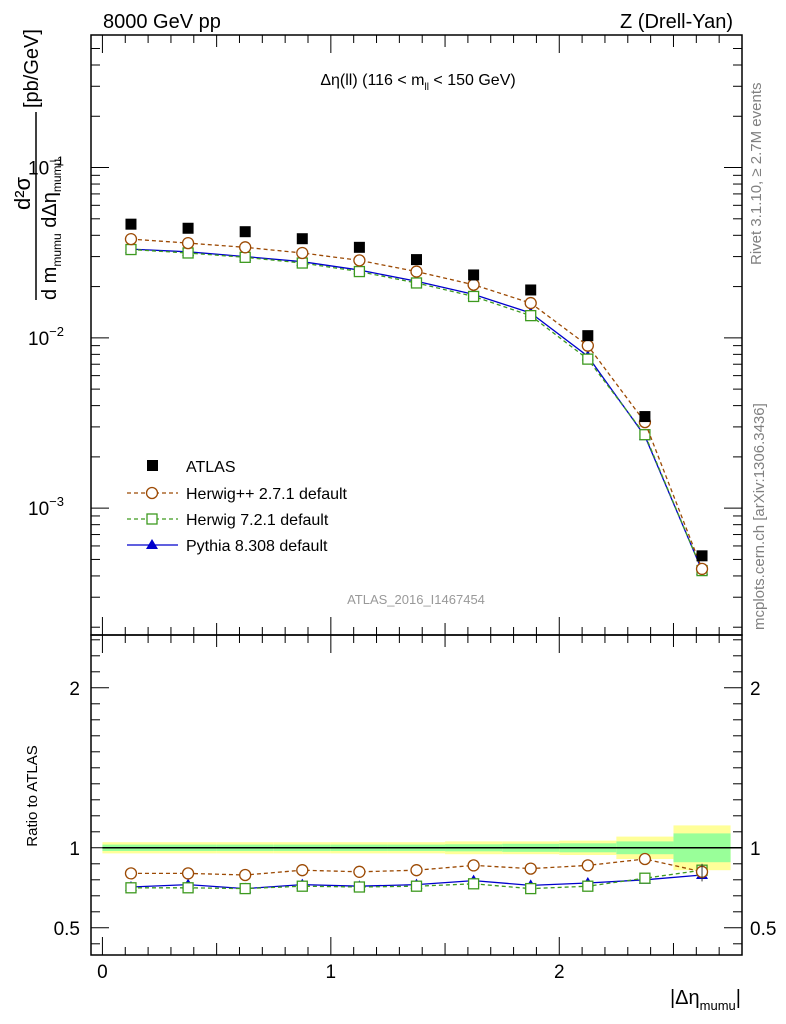 The image size is (786, 1024). I want to click on legend-marker-herwigpp, so click(152, 493).